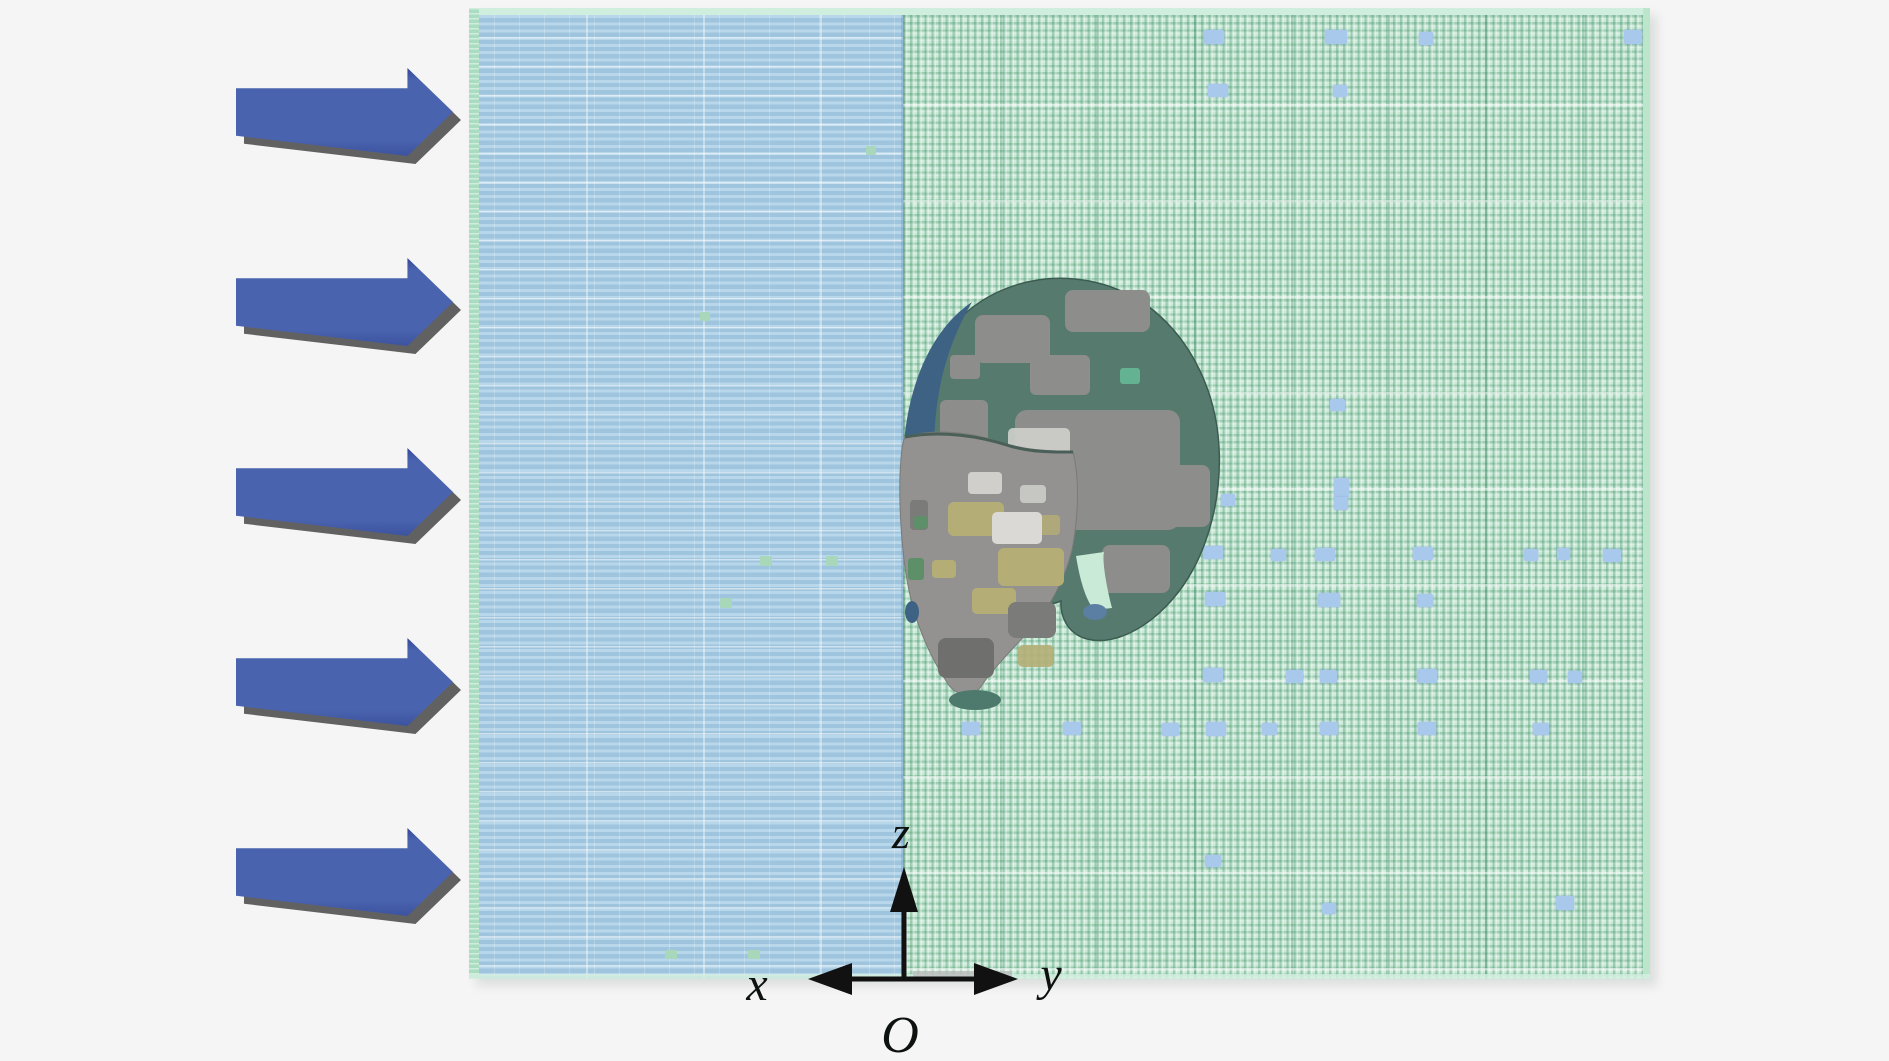  Describe the element at coordinates (1095, 612) in the screenshot. I see `helmet-bottom-blue-spot` at that location.